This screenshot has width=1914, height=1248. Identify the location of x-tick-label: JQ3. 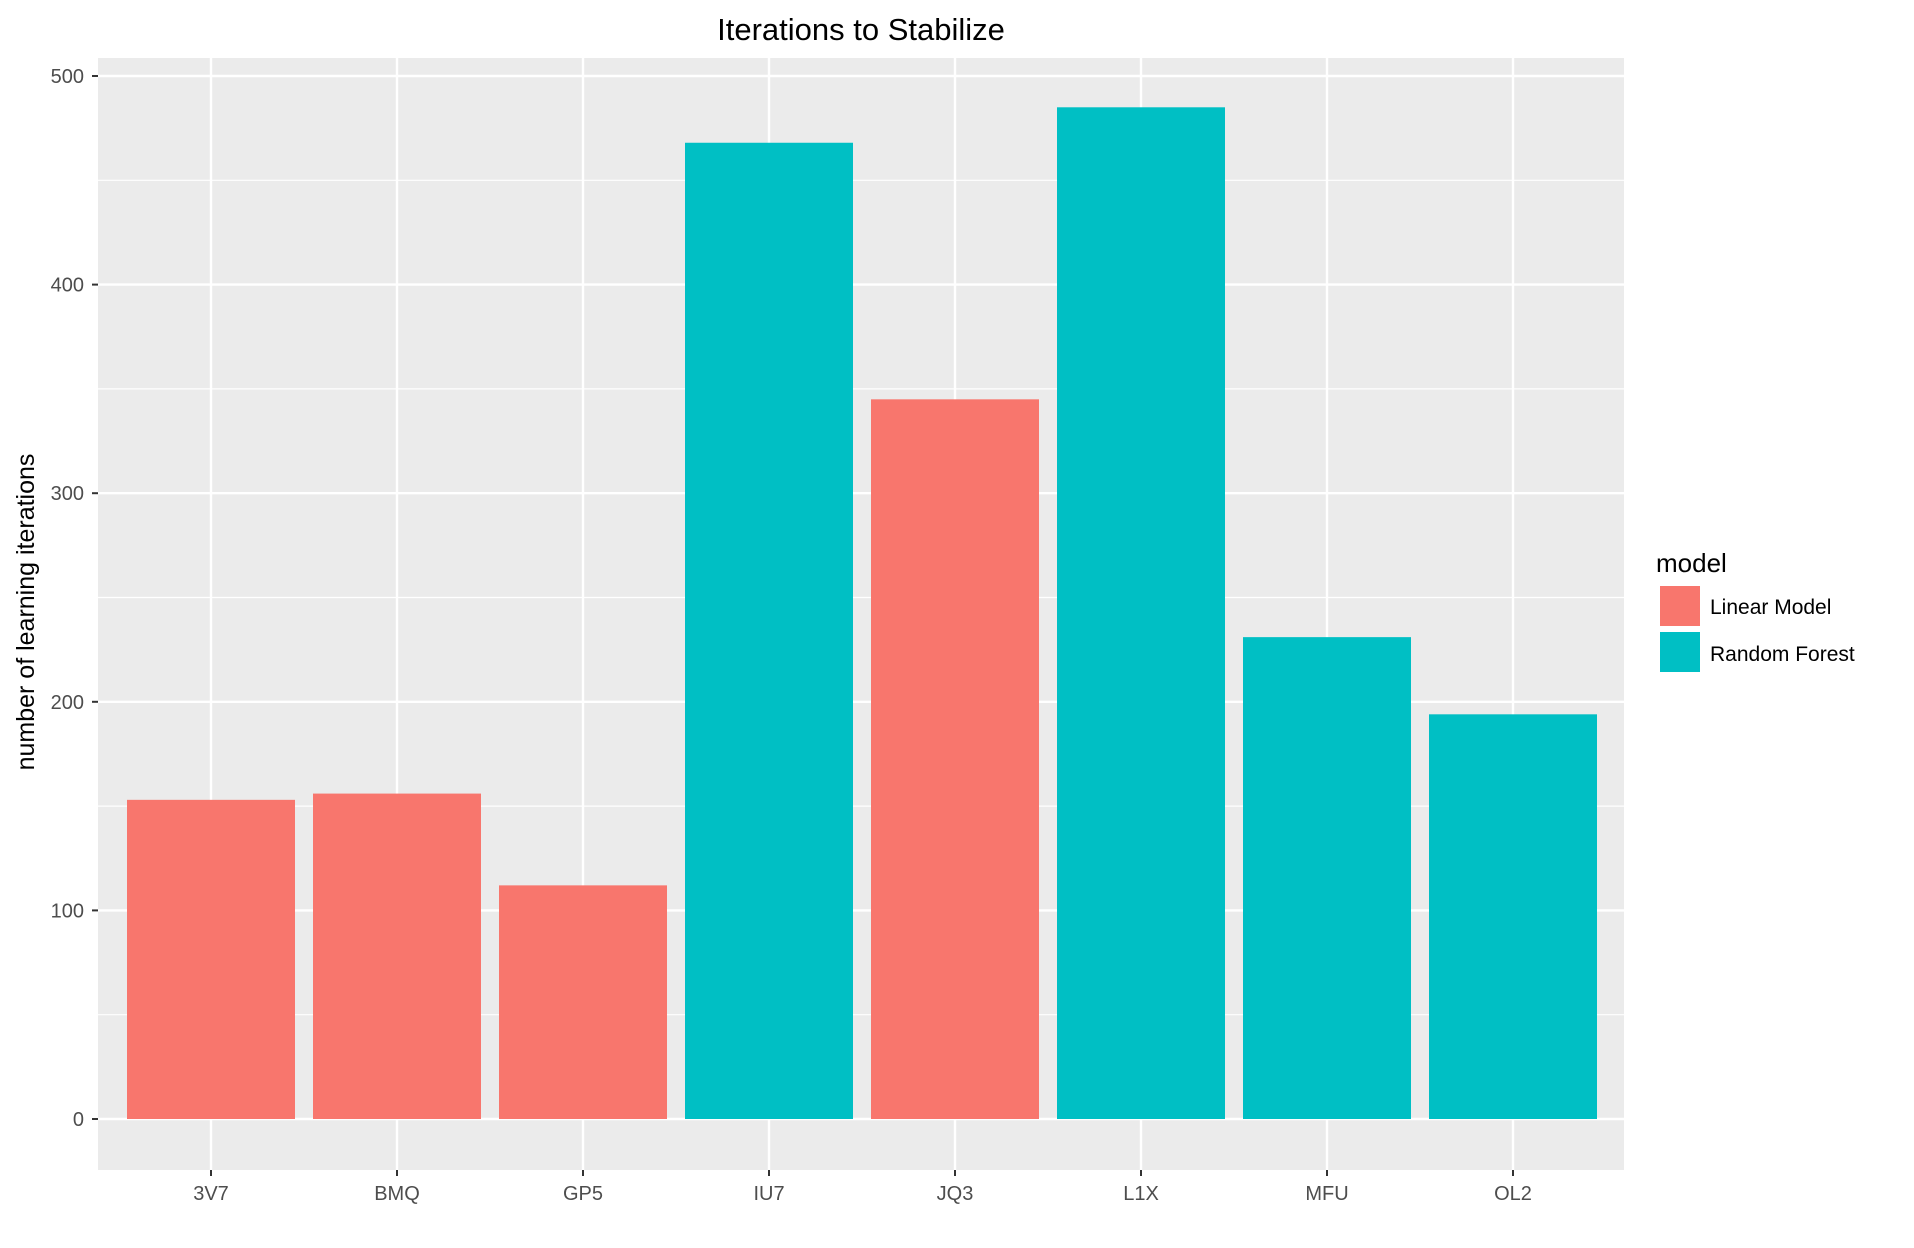
(955, 1194).